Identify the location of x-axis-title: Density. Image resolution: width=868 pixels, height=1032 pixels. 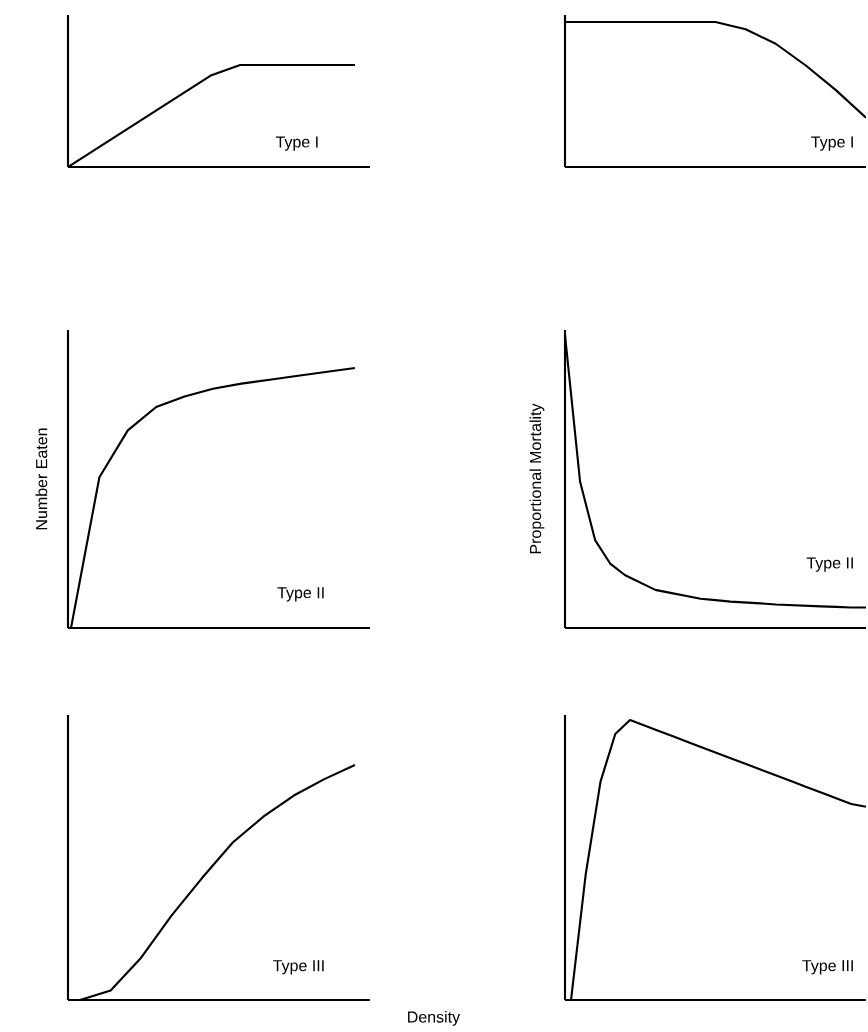
(434, 1018).